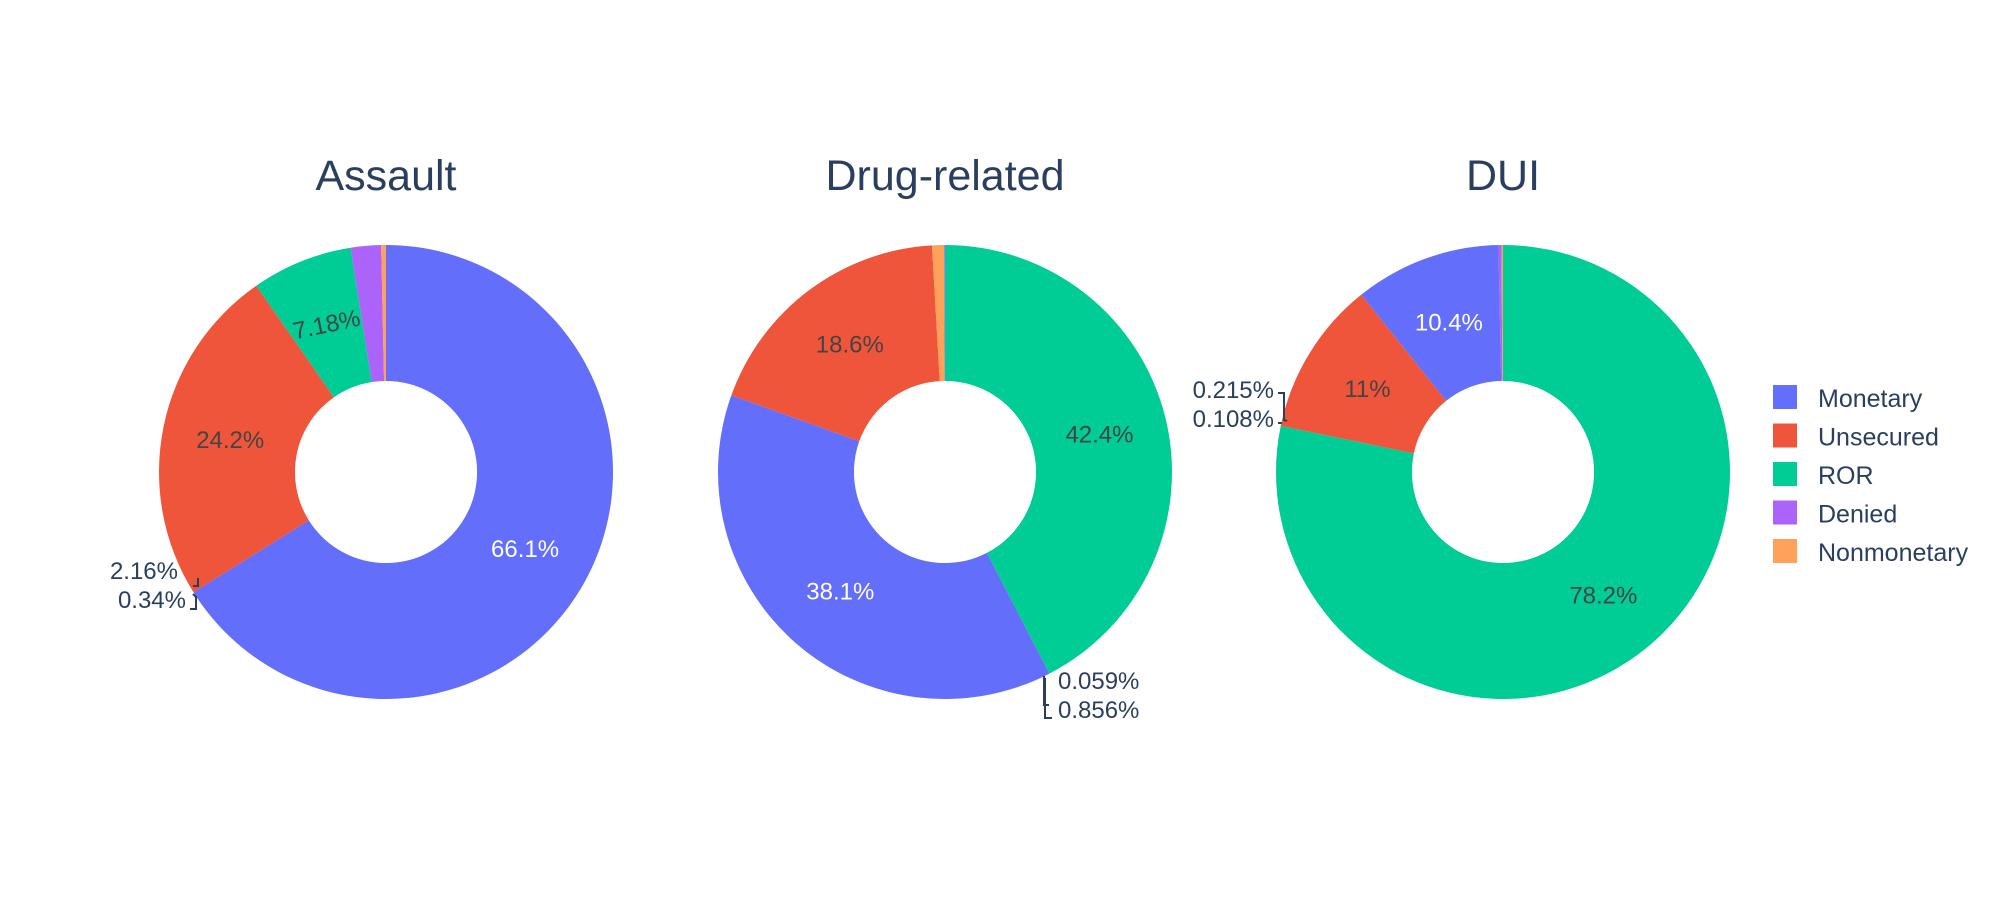 The width and height of the screenshot is (2000, 900). I want to click on legend-label: Nonmonetary, so click(1893, 553).